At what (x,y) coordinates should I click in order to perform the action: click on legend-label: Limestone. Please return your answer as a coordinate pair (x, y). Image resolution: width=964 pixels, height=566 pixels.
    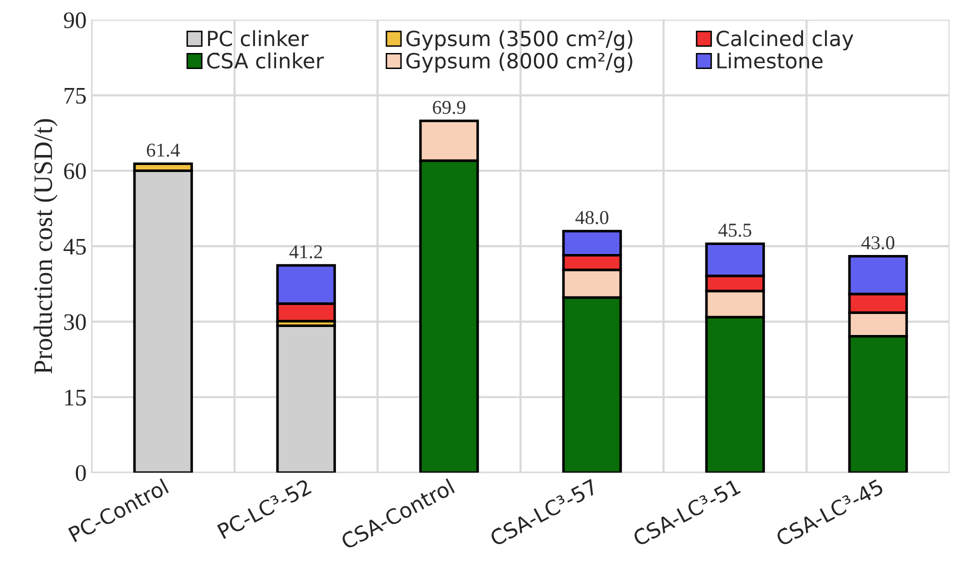
    Looking at the image, I should click on (770, 60).